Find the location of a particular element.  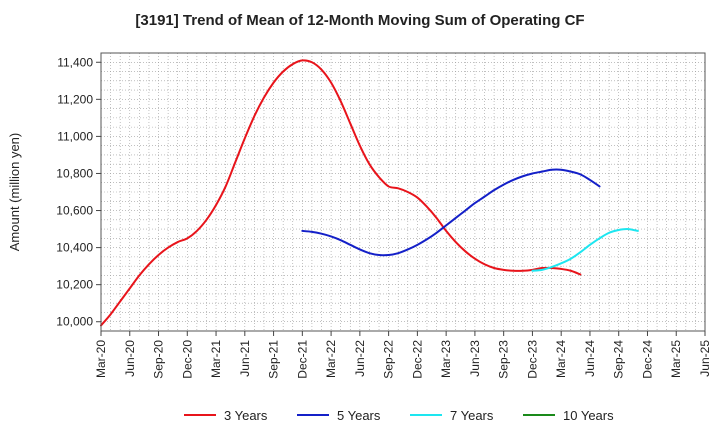

y-tick-label: 10,600 is located at coordinates (74, 211).